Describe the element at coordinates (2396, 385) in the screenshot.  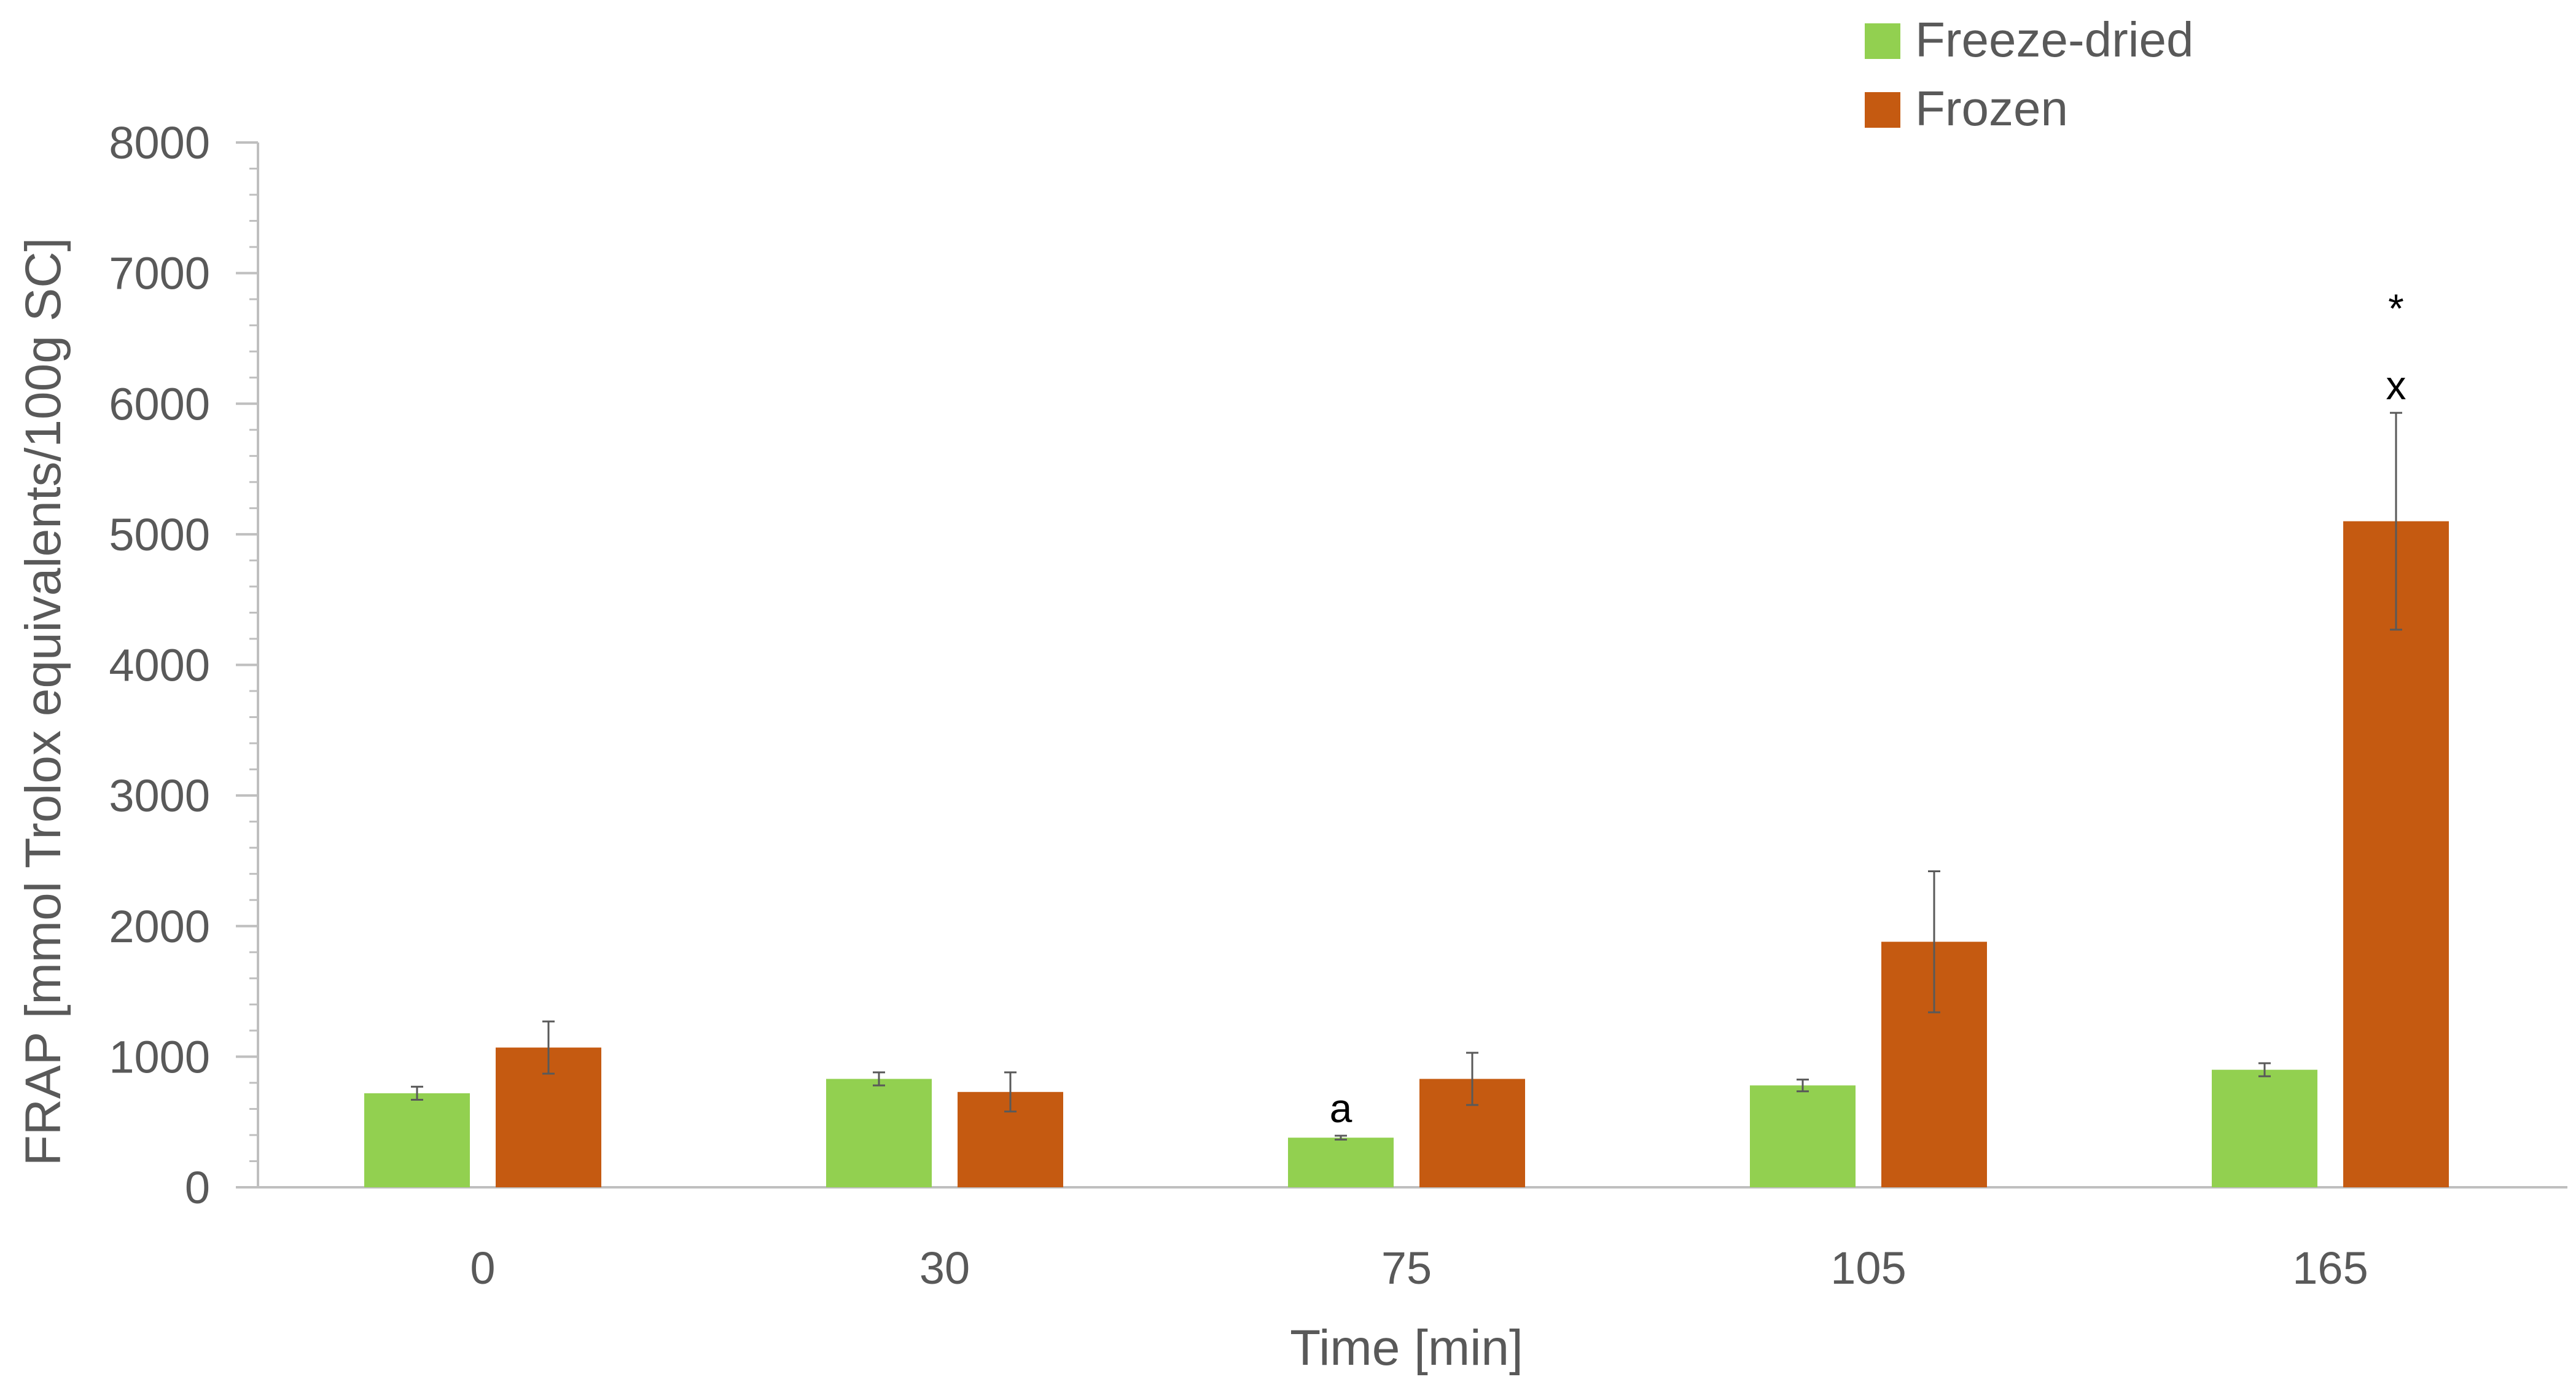
I see `significance-label: x` at that location.